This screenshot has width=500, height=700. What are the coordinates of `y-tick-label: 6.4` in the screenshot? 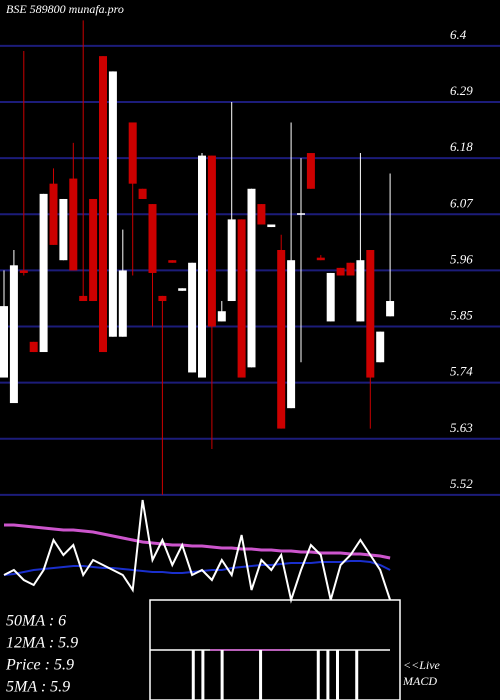 It's located at (458, 34).